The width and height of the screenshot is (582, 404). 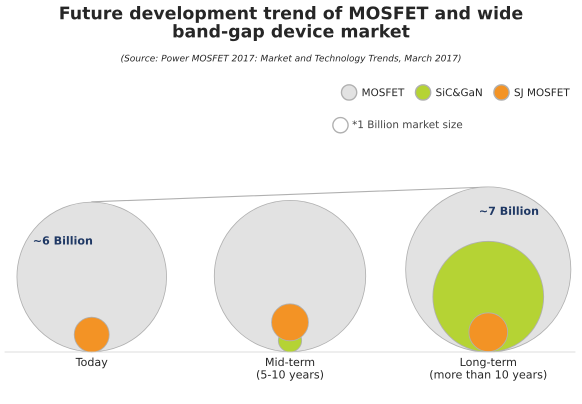 What do you see at coordinates (291, 24) in the screenshot?
I see `chart-title: Future development trend of MOSFET and wide band-gap device market` at bounding box center [291, 24].